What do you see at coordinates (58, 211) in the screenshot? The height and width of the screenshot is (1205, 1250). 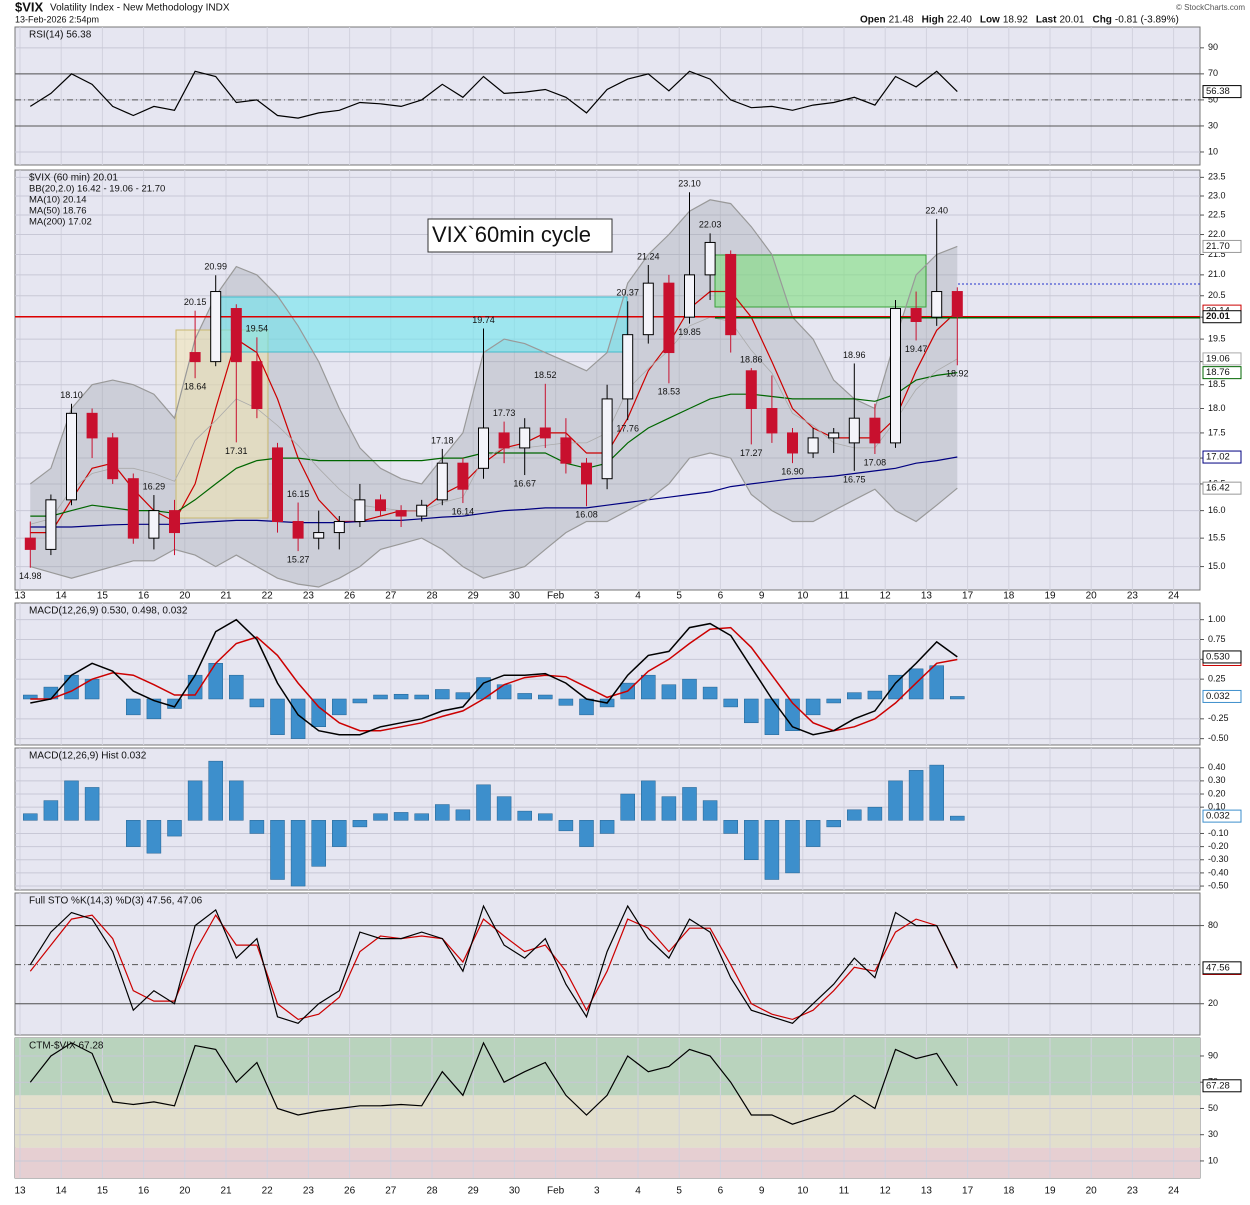 I see `legend-entry: MA(50) 18.76` at bounding box center [58, 211].